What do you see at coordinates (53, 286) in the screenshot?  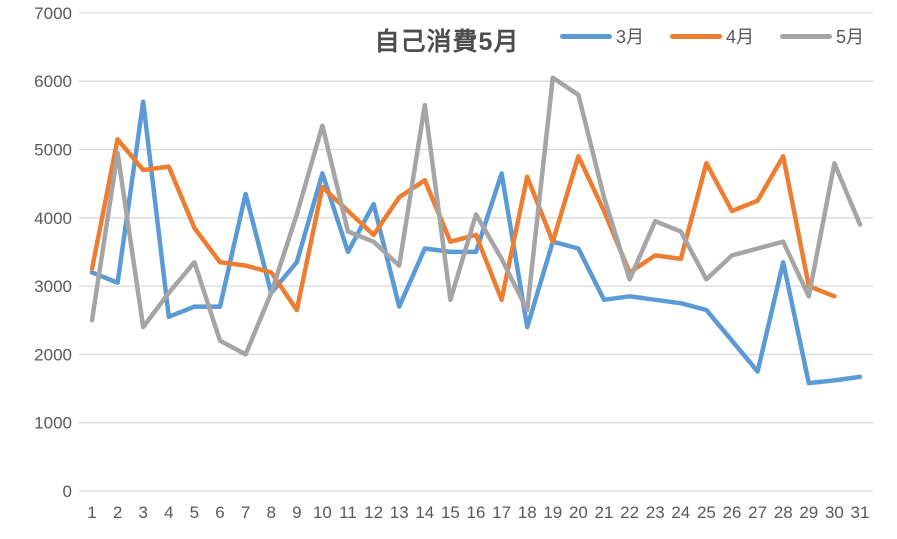 I see `y-tick-3000: 3000` at bounding box center [53, 286].